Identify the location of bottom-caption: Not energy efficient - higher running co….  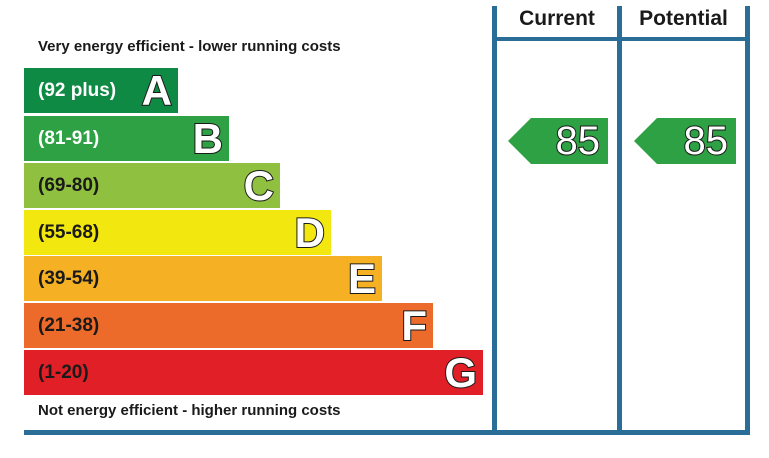
(189, 410).